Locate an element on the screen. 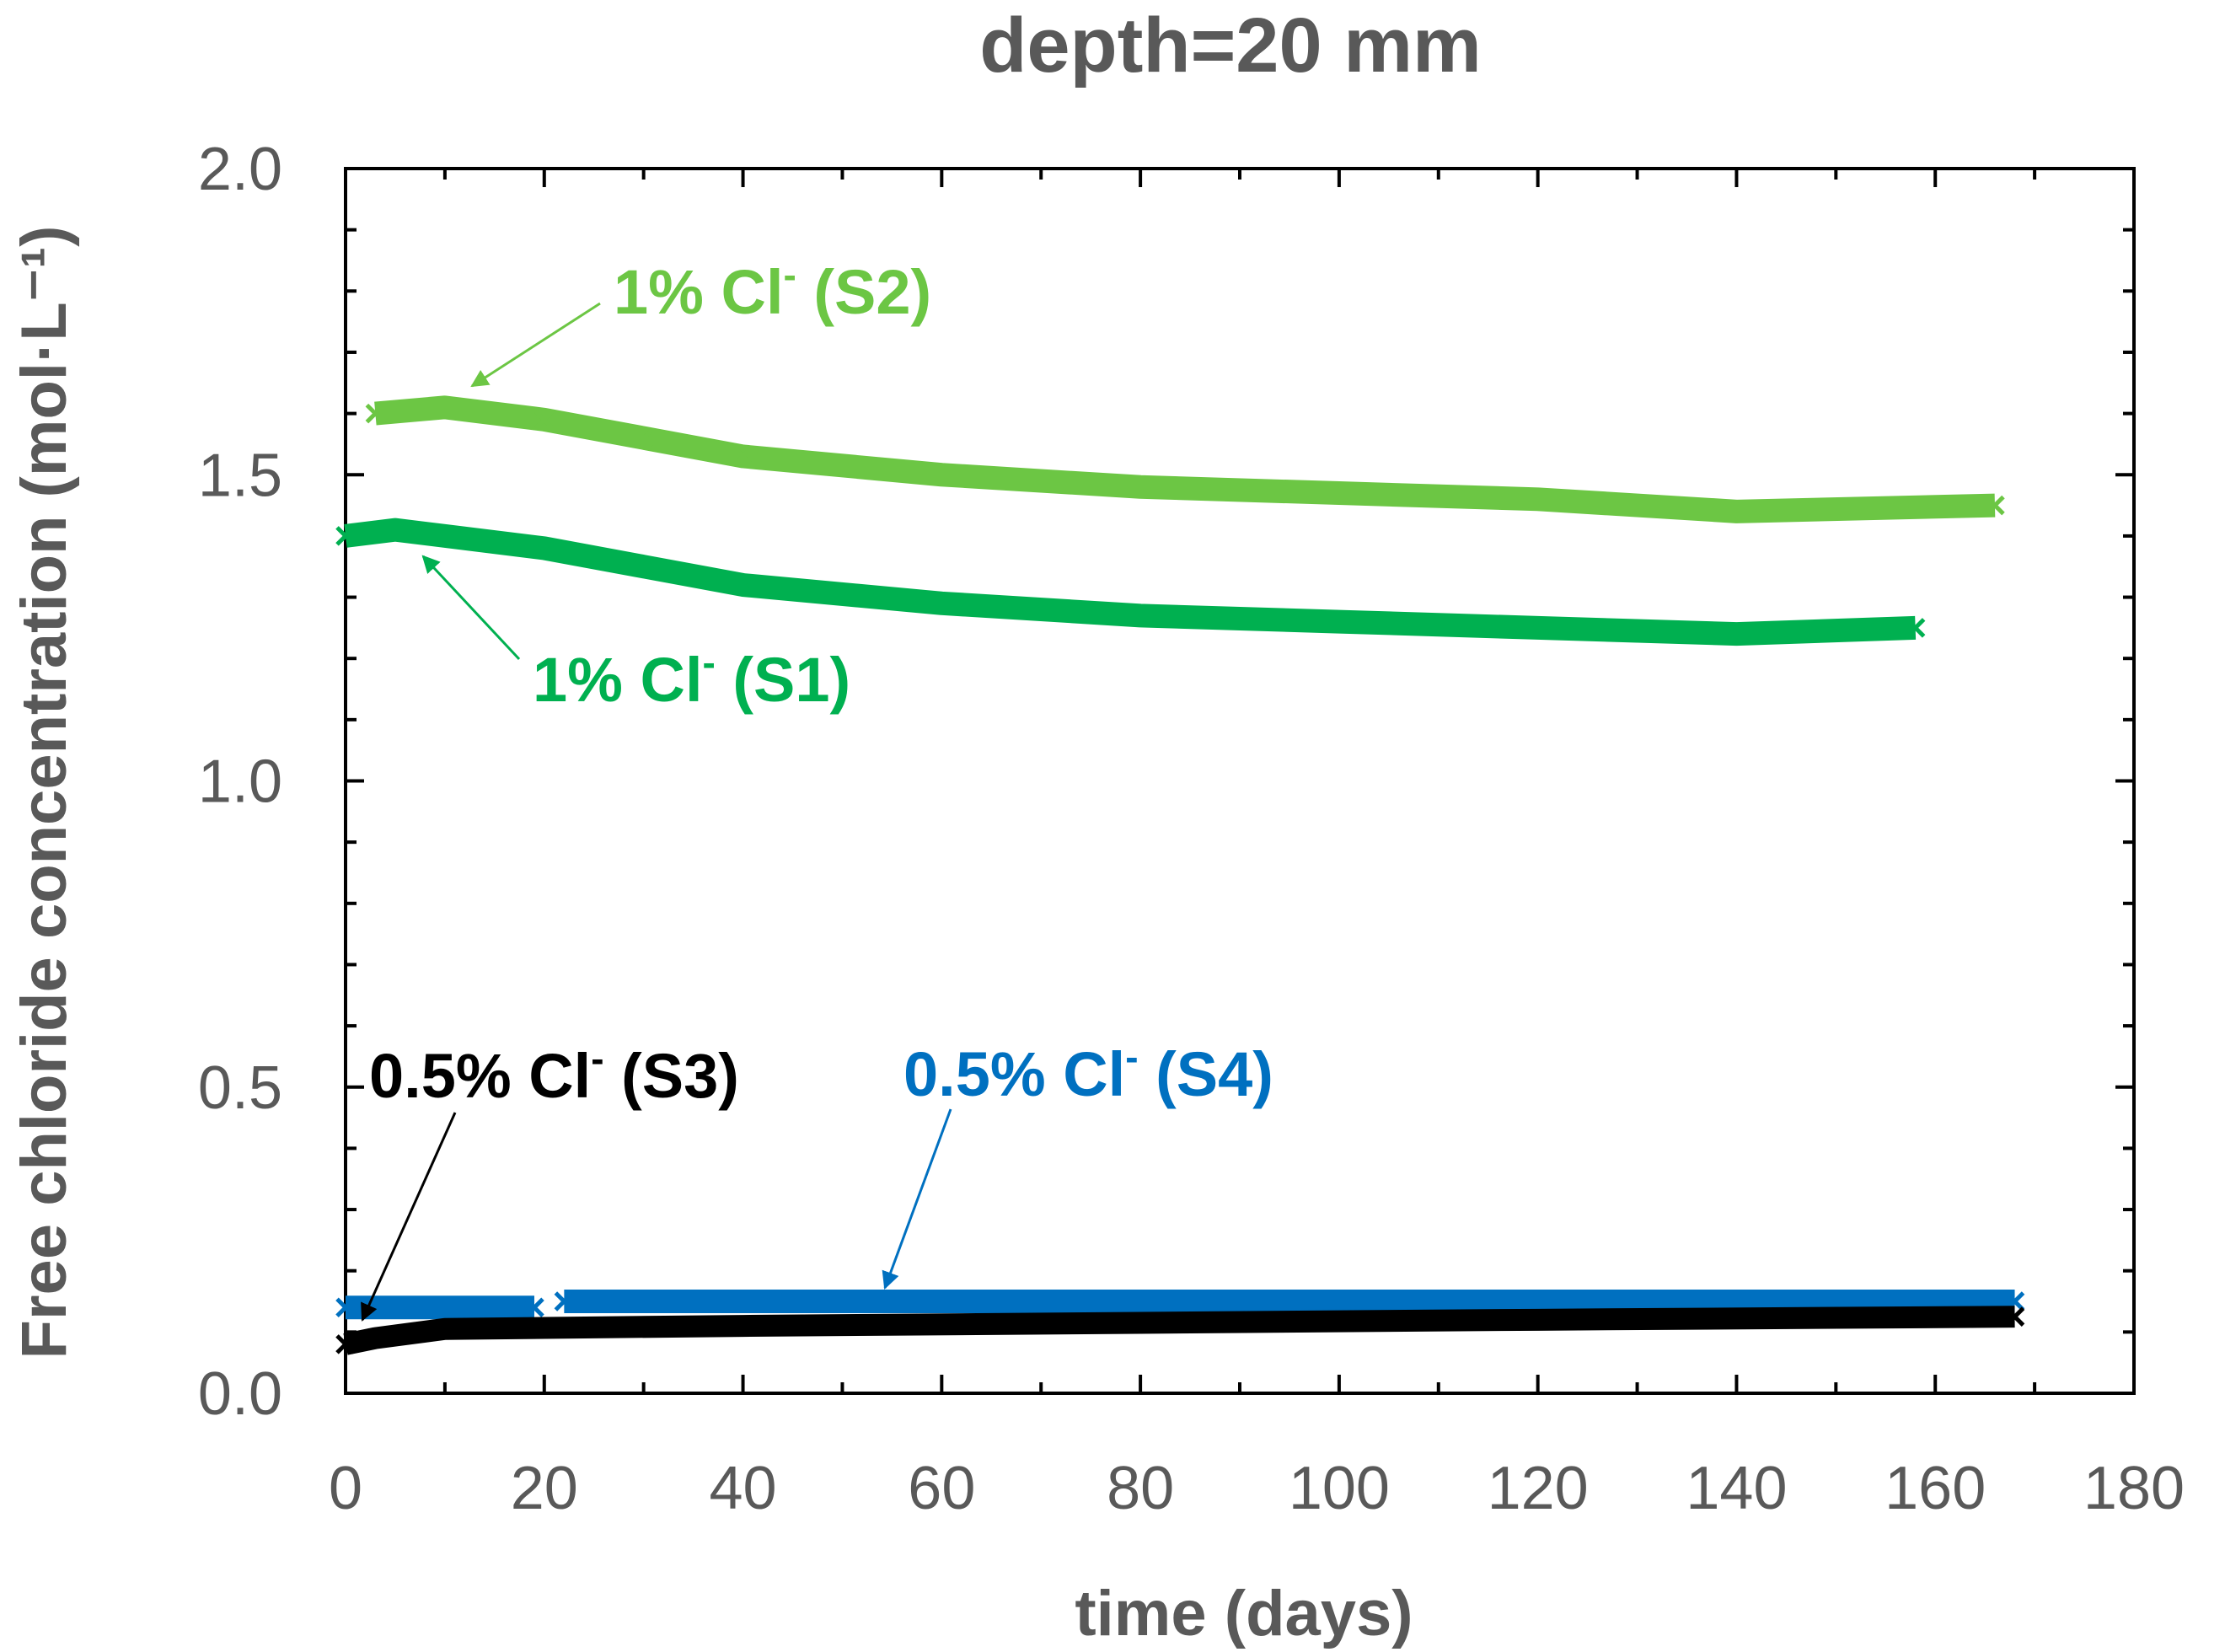 This screenshot has width=2225, height=1652. series-s1 is located at coordinates (1130, 582).